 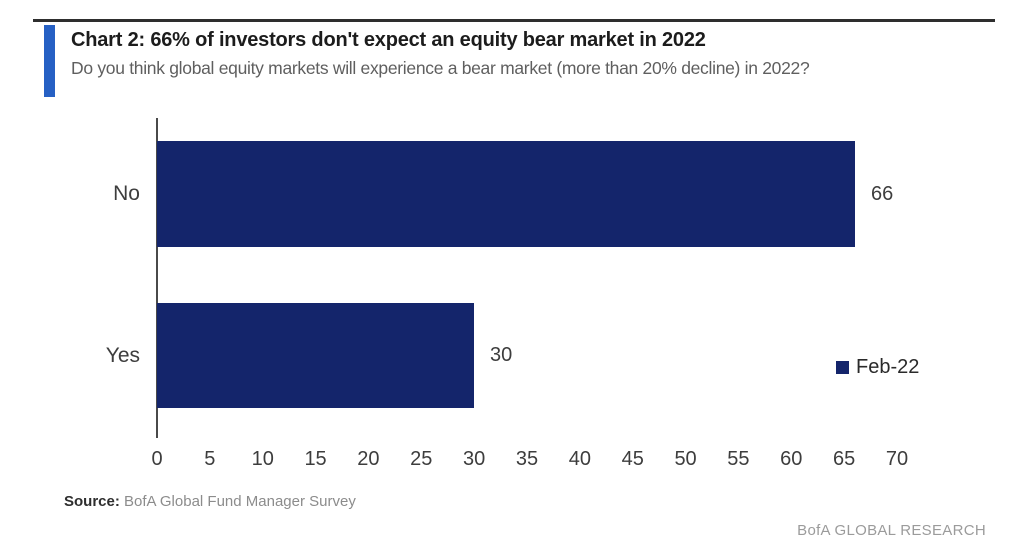 I want to click on x-tick-label: 40, so click(x=579, y=459).